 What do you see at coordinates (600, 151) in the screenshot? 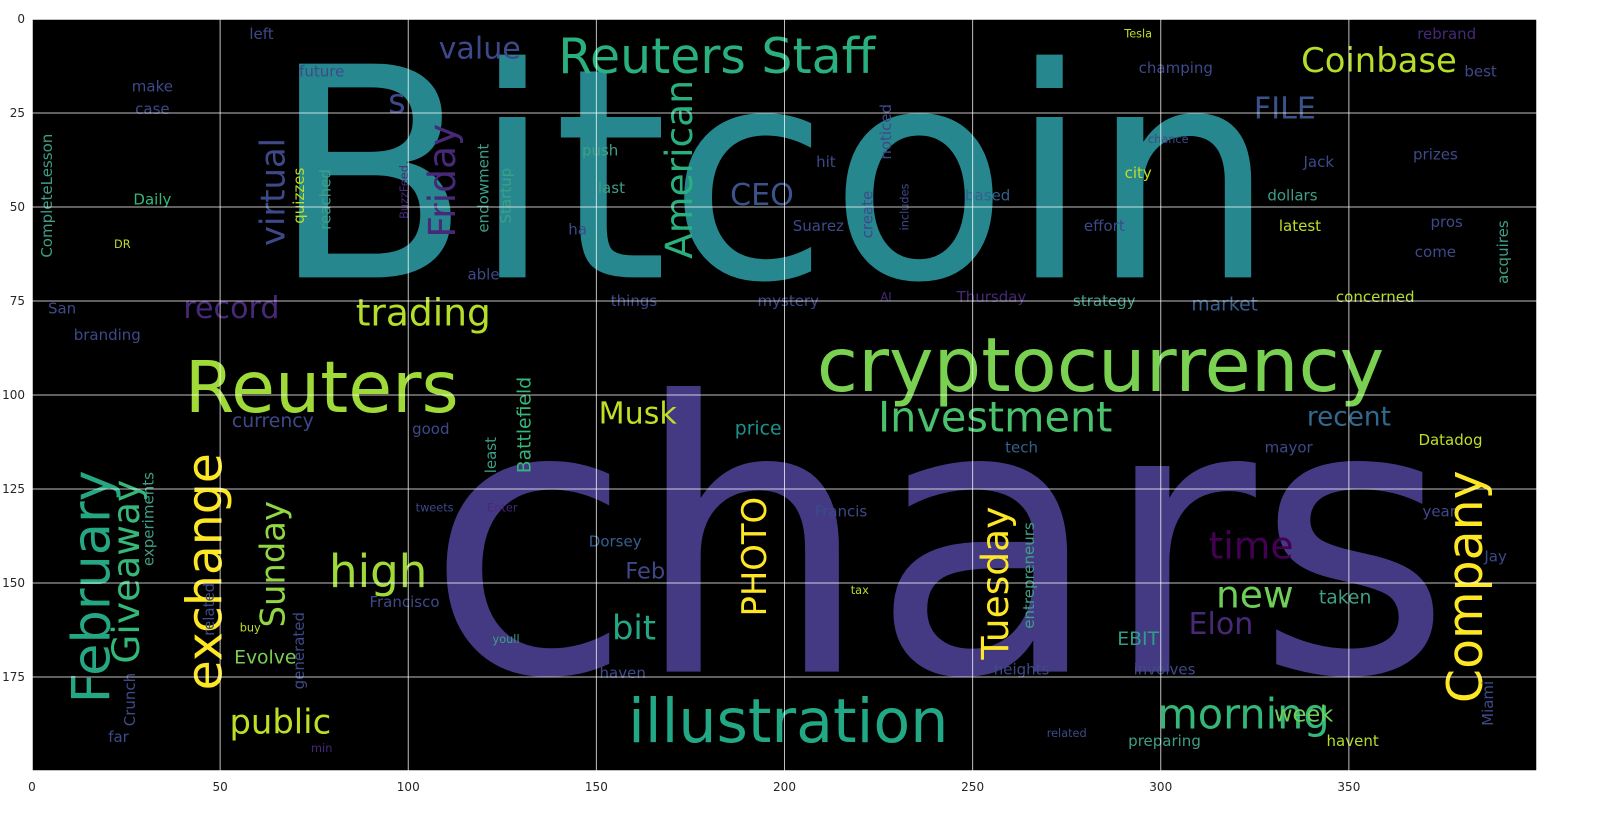
I see `word-push: push` at bounding box center [600, 151].